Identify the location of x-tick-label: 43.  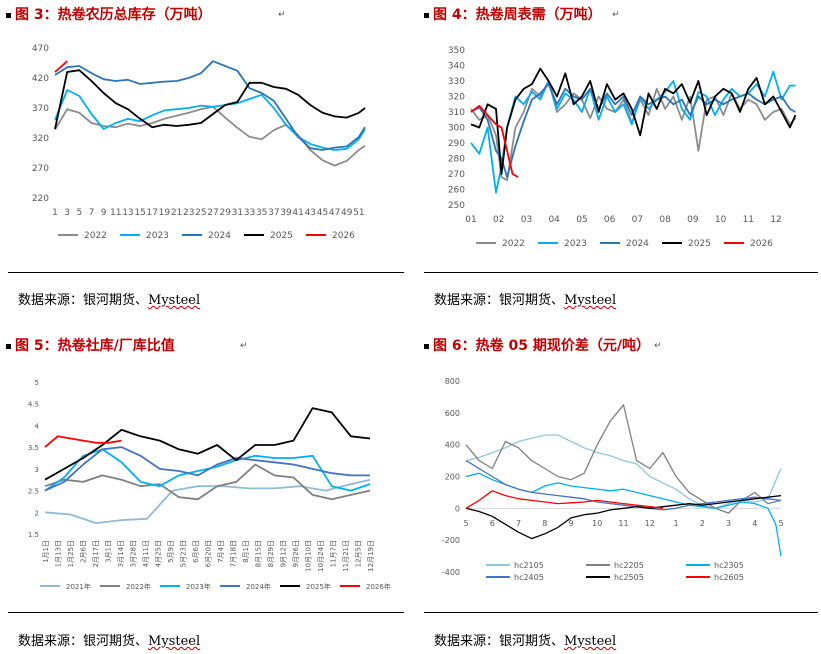
(310, 213).